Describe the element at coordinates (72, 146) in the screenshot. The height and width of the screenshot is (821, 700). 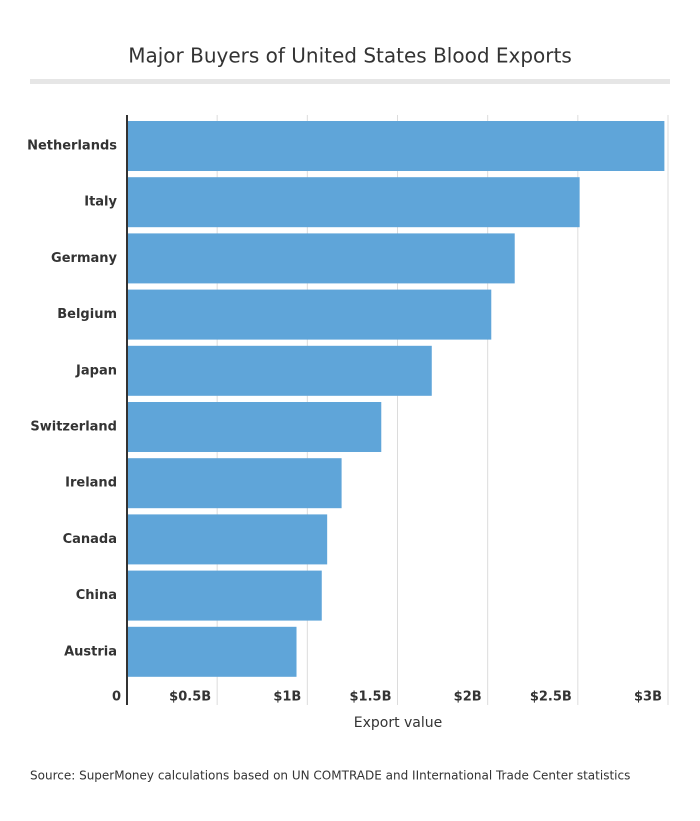
I see `y-tick-label: Netherlands` at that location.